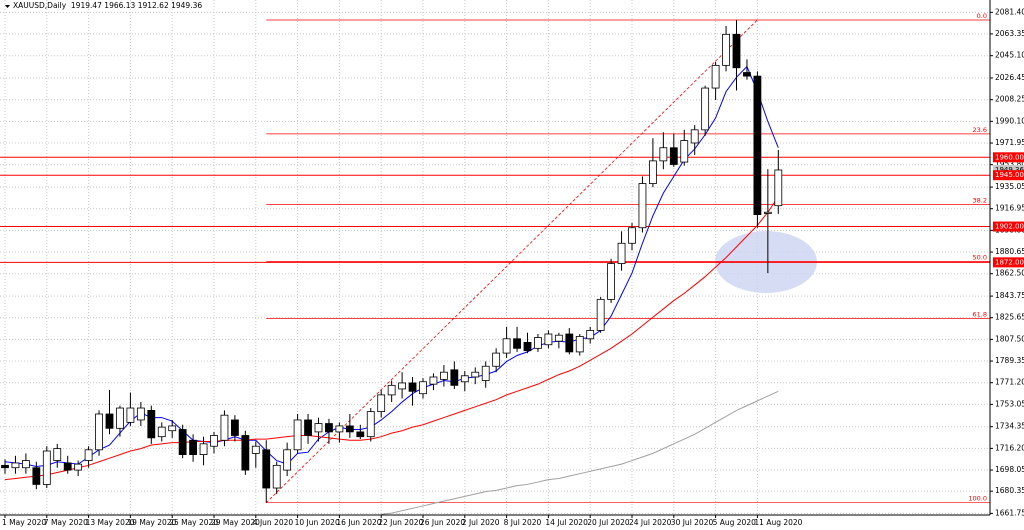 The image size is (1024, 530). I want to click on x-tick-label: 8 Jul 2020, so click(523, 522).